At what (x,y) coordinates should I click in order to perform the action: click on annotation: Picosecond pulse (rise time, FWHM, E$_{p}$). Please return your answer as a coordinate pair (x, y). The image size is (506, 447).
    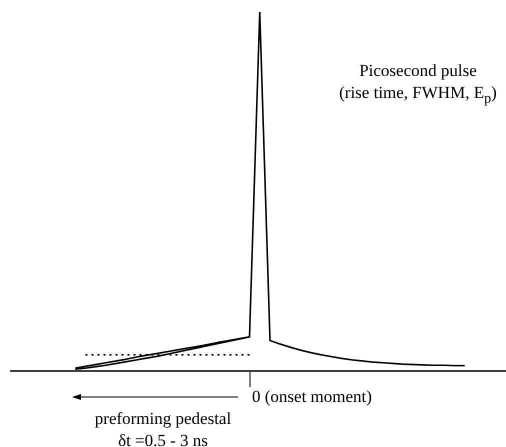
    Looking at the image, I should click on (418, 84).